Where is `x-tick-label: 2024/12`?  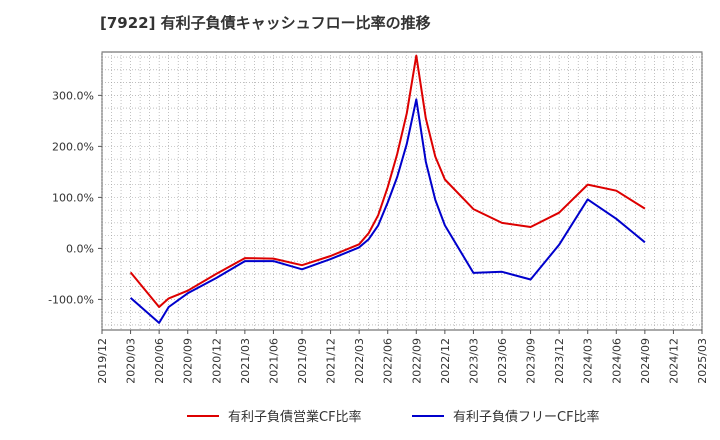 x-tick-label: 2024/12 is located at coordinates (673, 361).